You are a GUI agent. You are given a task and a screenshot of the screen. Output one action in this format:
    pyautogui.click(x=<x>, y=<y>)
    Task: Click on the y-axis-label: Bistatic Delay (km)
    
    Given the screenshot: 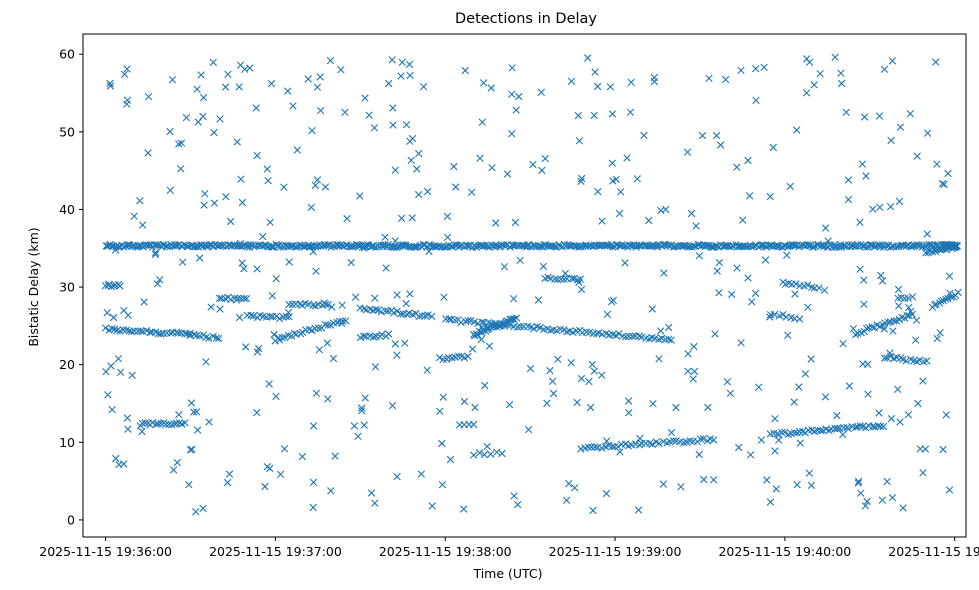 What is the action you would take?
    pyautogui.click(x=33, y=286)
    